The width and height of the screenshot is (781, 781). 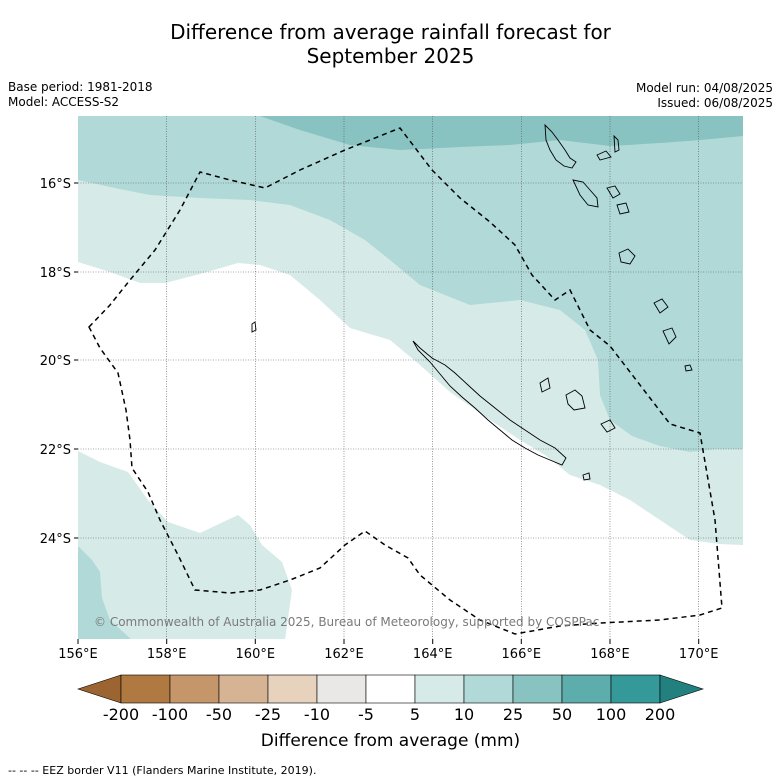 I want to click on lon-label: 160°E, so click(x=256, y=654).